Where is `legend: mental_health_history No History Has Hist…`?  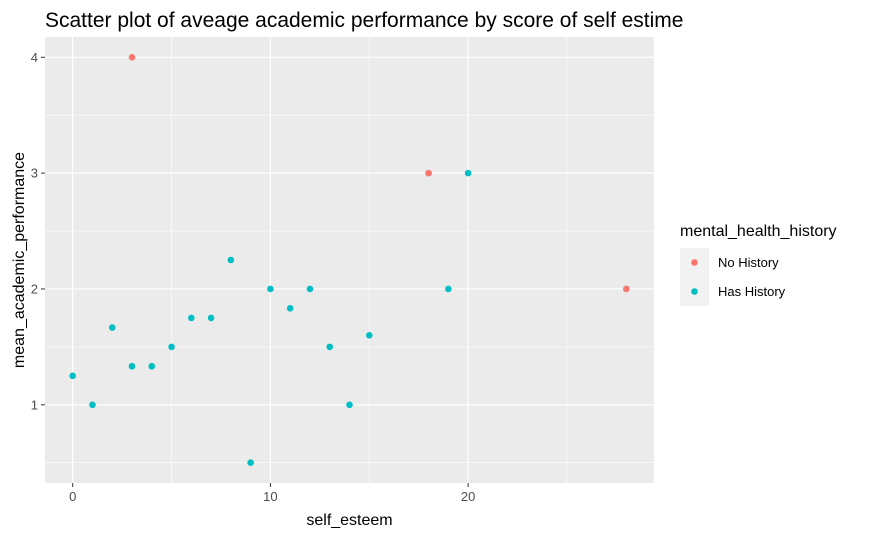
legend: mental_health_history No History Has Hist… is located at coordinates (758, 264).